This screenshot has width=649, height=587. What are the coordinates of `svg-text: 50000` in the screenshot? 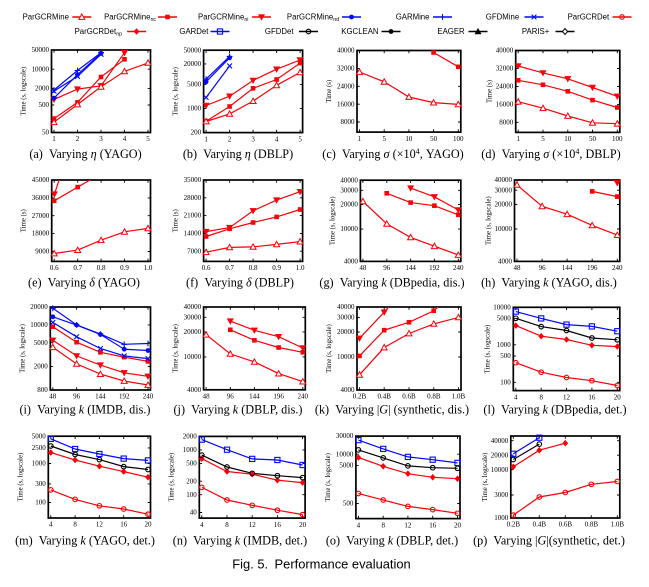 It's located at (41, 50).